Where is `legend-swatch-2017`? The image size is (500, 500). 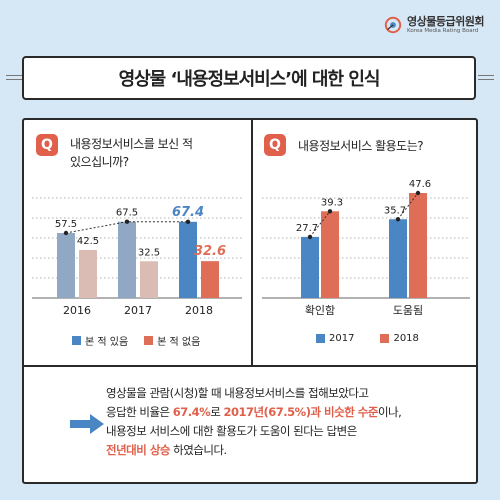 legend-swatch-2017 is located at coordinates (320, 338).